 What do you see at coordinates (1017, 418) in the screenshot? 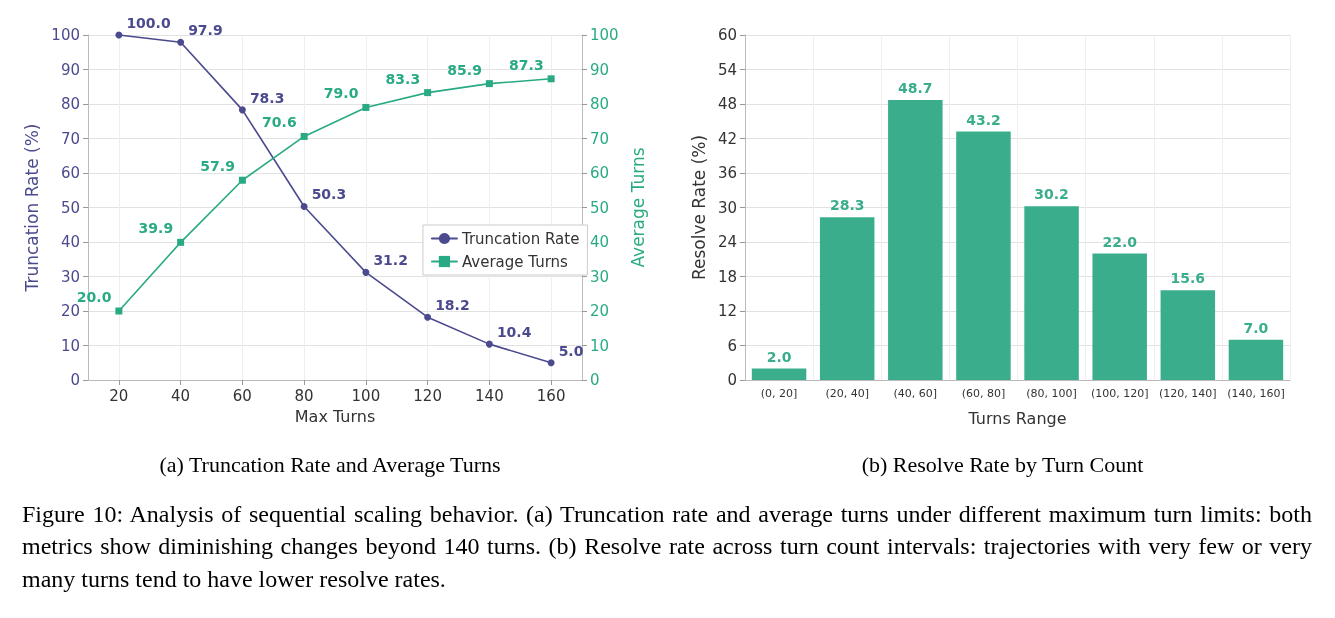
I see `x-axis-title: Turns Range` at bounding box center [1017, 418].